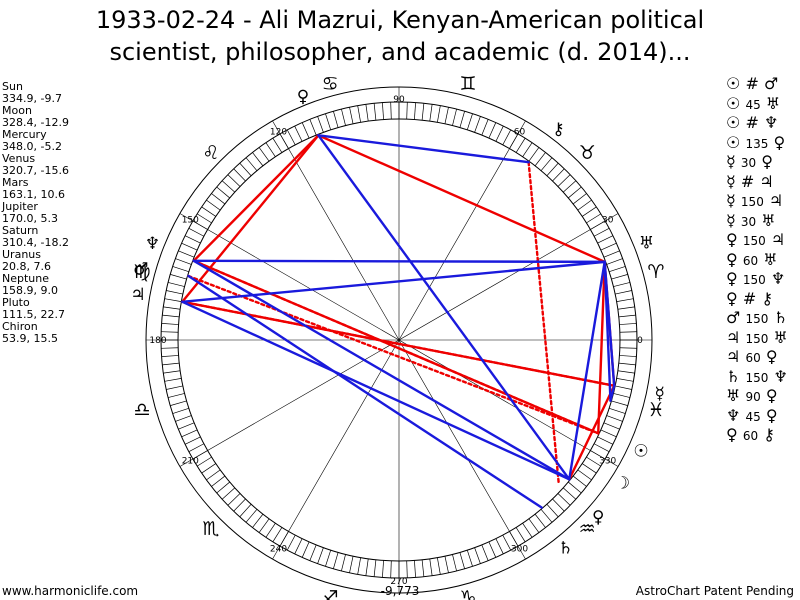  What do you see at coordinates (35, 170) in the screenshot?
I see `planet-values: 320.7, -15.6` at bounding box center [35, 170].